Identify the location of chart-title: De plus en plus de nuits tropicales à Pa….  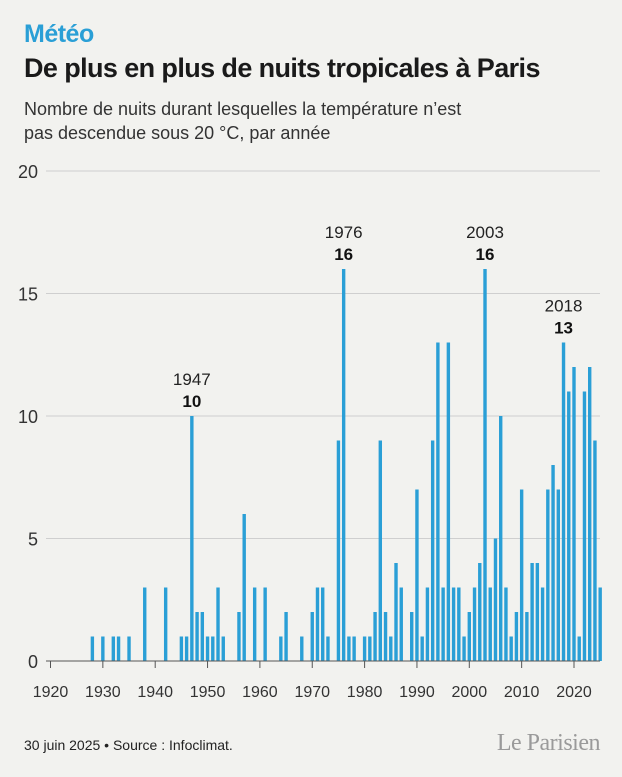
(282, 68).